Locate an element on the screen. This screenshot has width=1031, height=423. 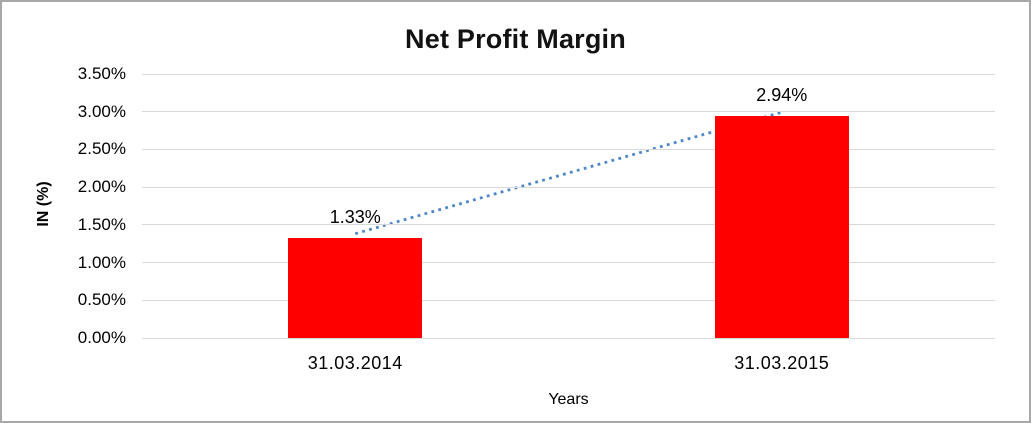
bar-31.03.2015 is located at coordinates (781, 227).